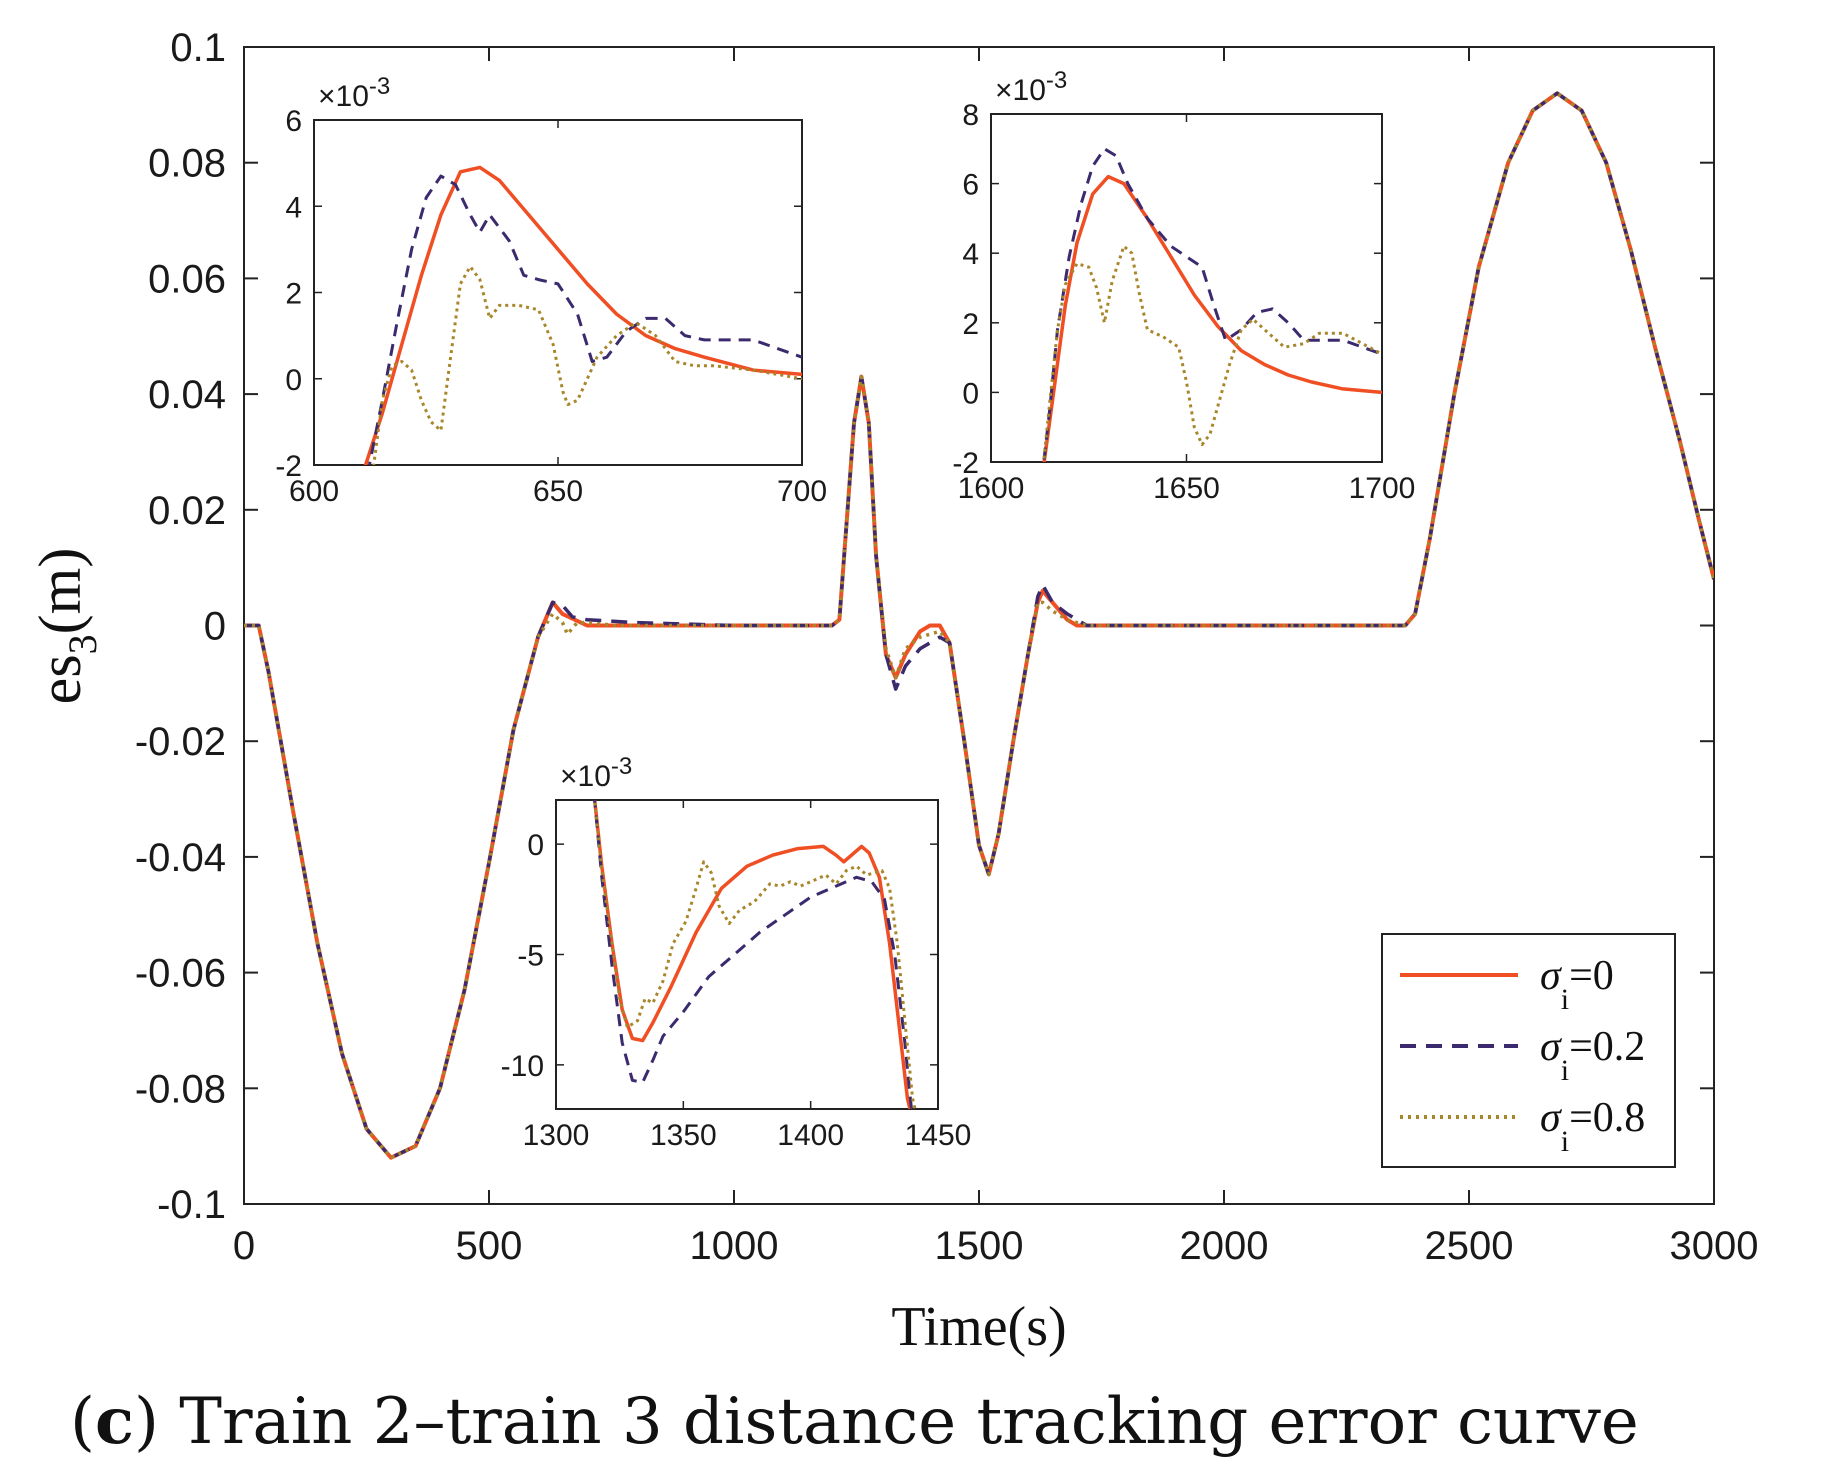 The height and width of the screenshot is (1481, 1841). I want to click on x-axis-label: Time(s), so click(978, 1327).